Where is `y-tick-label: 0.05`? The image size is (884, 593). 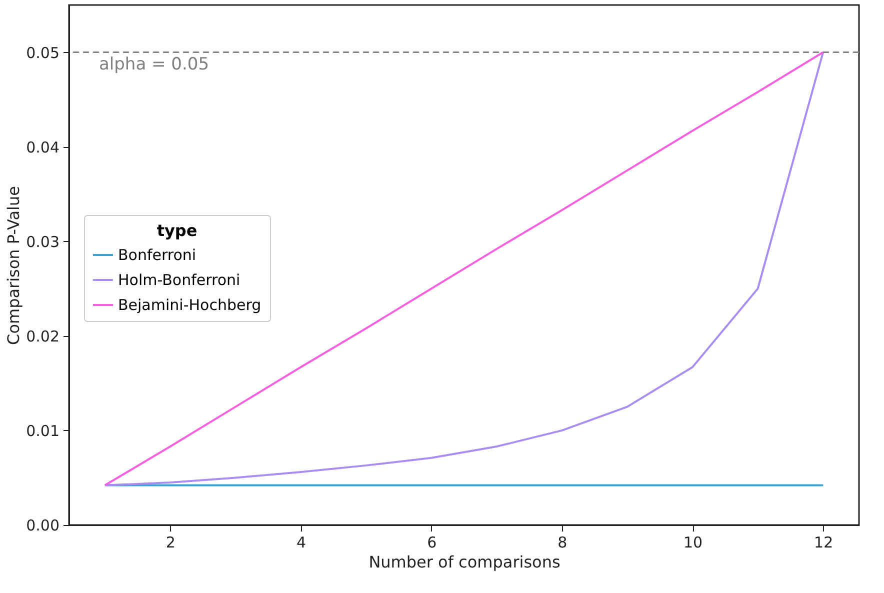
y-tick-label: 0.05 is located at coordinates (43, 53).